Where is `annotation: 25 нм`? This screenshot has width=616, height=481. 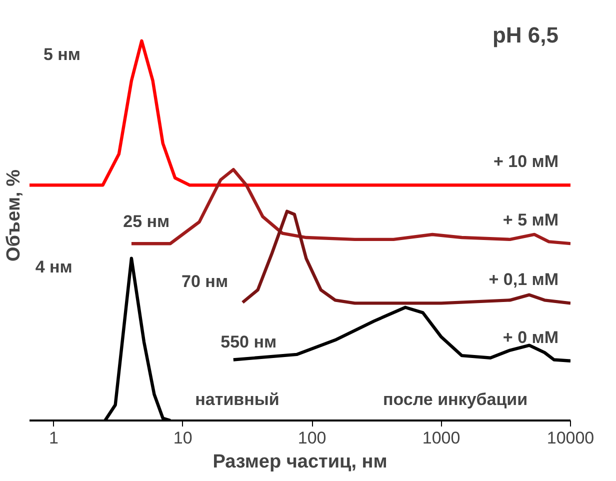
annotation: 25 нм is located at coordinates (146, 222).